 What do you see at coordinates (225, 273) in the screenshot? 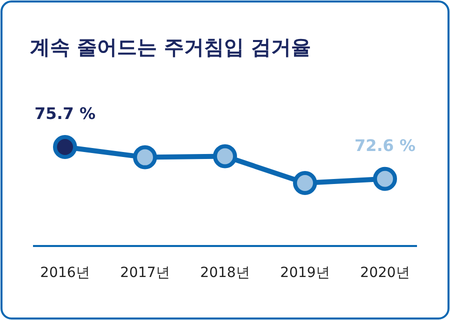
I see `x-tick-label: 2018년` at bounding box center [225, 273].